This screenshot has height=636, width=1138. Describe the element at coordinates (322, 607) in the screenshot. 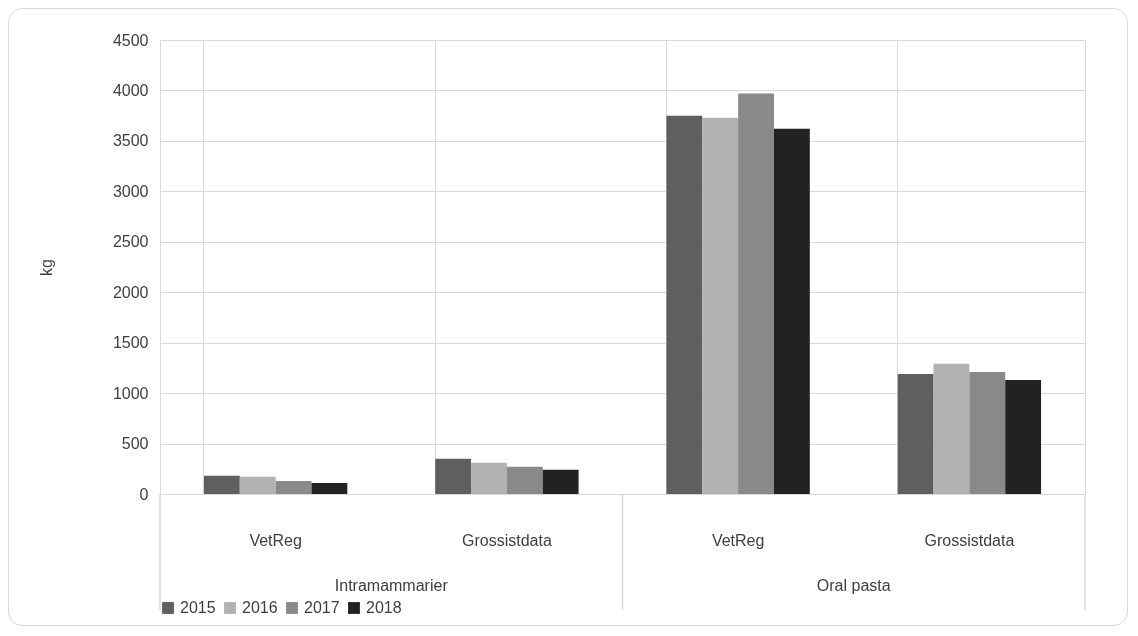

I see `legend-label: 2017` at that location.